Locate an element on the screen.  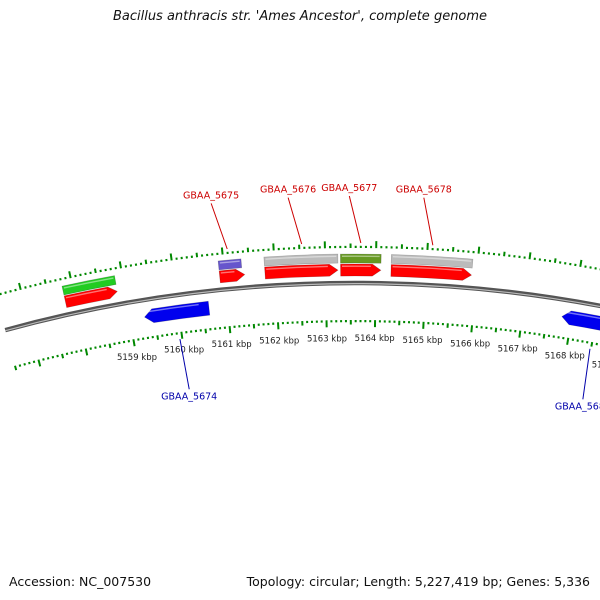
plus-cds-0-shine is located at coordinates (86, 293).